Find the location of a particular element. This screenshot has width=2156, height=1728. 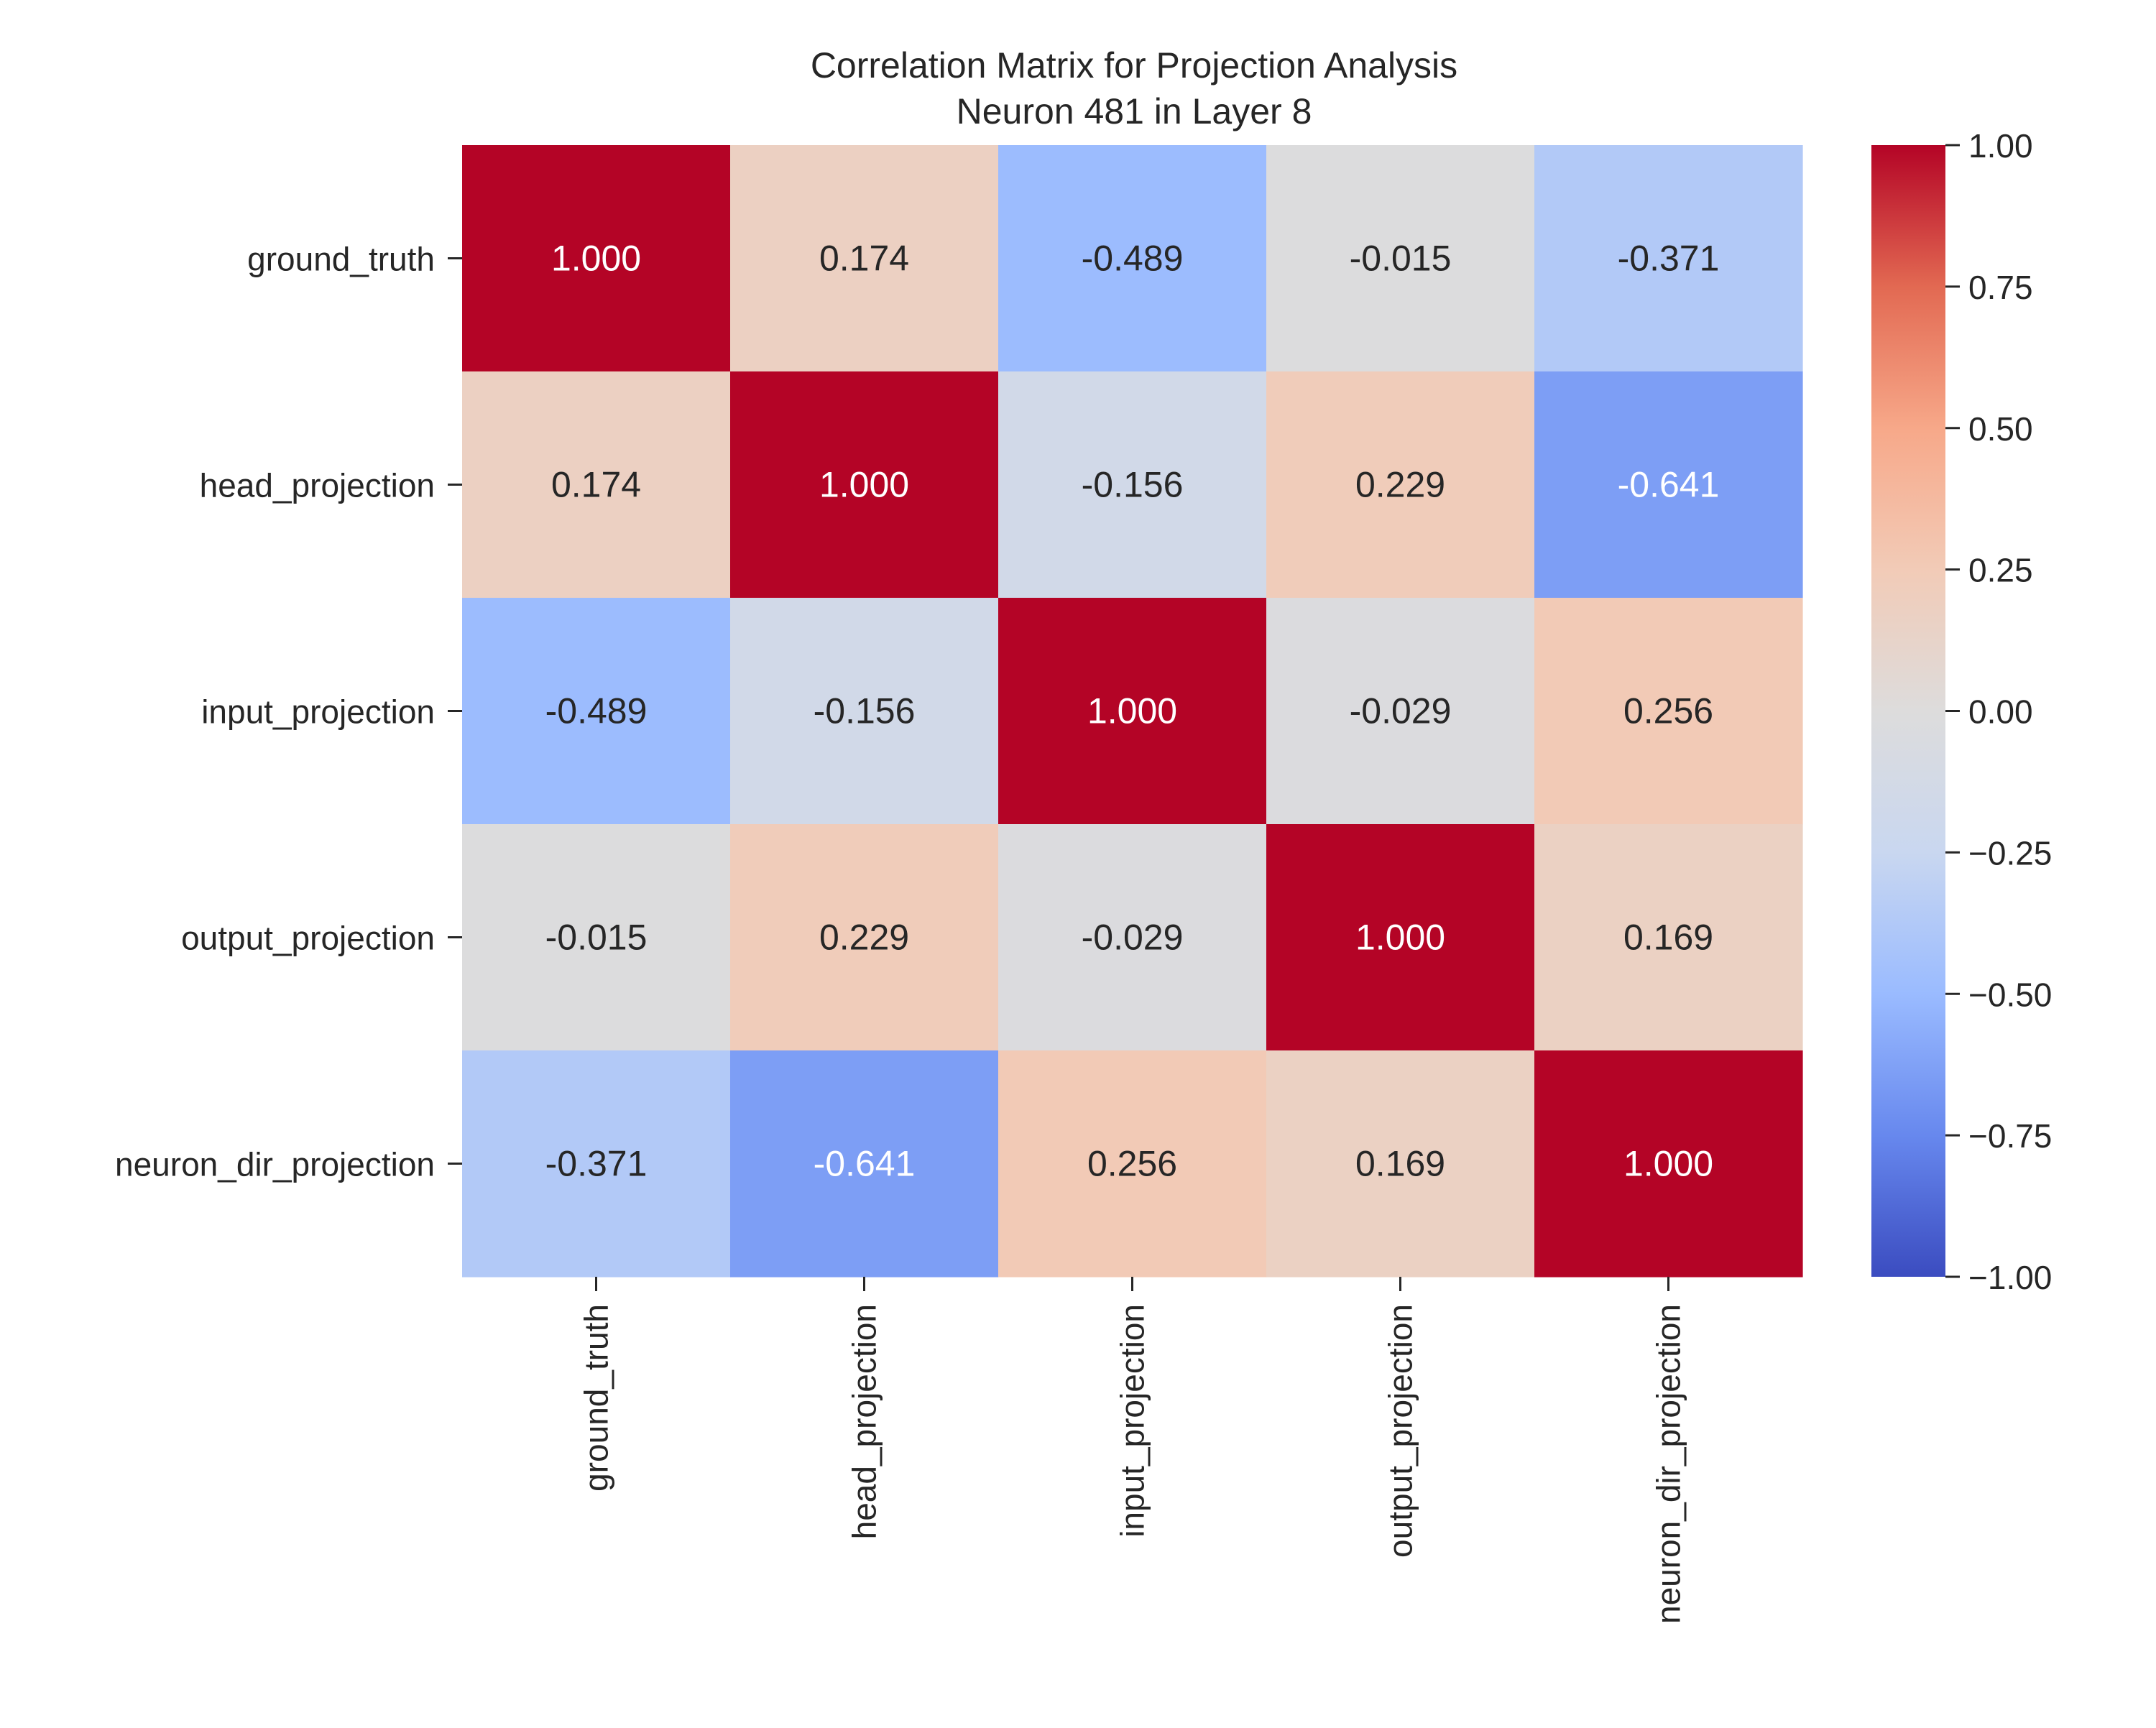

row-tick-label: output_projection is located at coordinates (308, 939).